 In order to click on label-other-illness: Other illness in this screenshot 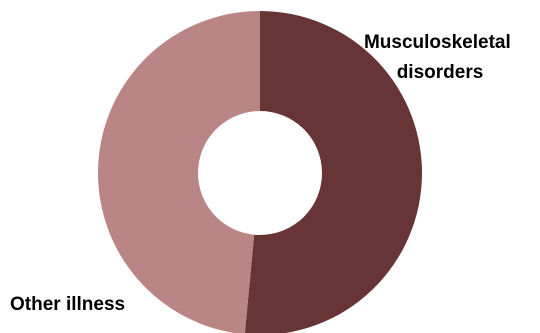, I will do `click(67, 304)`.